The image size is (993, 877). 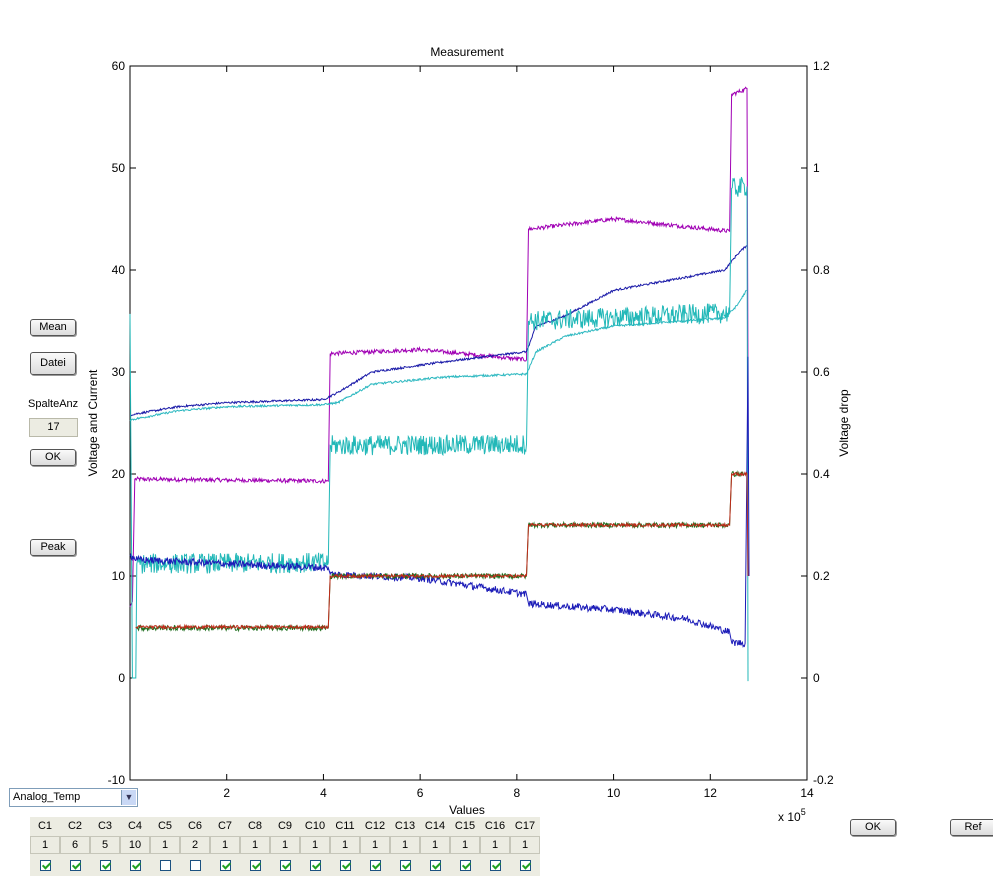 I want to click on x-exponent-base: x 10, so click(x=789, y=817).